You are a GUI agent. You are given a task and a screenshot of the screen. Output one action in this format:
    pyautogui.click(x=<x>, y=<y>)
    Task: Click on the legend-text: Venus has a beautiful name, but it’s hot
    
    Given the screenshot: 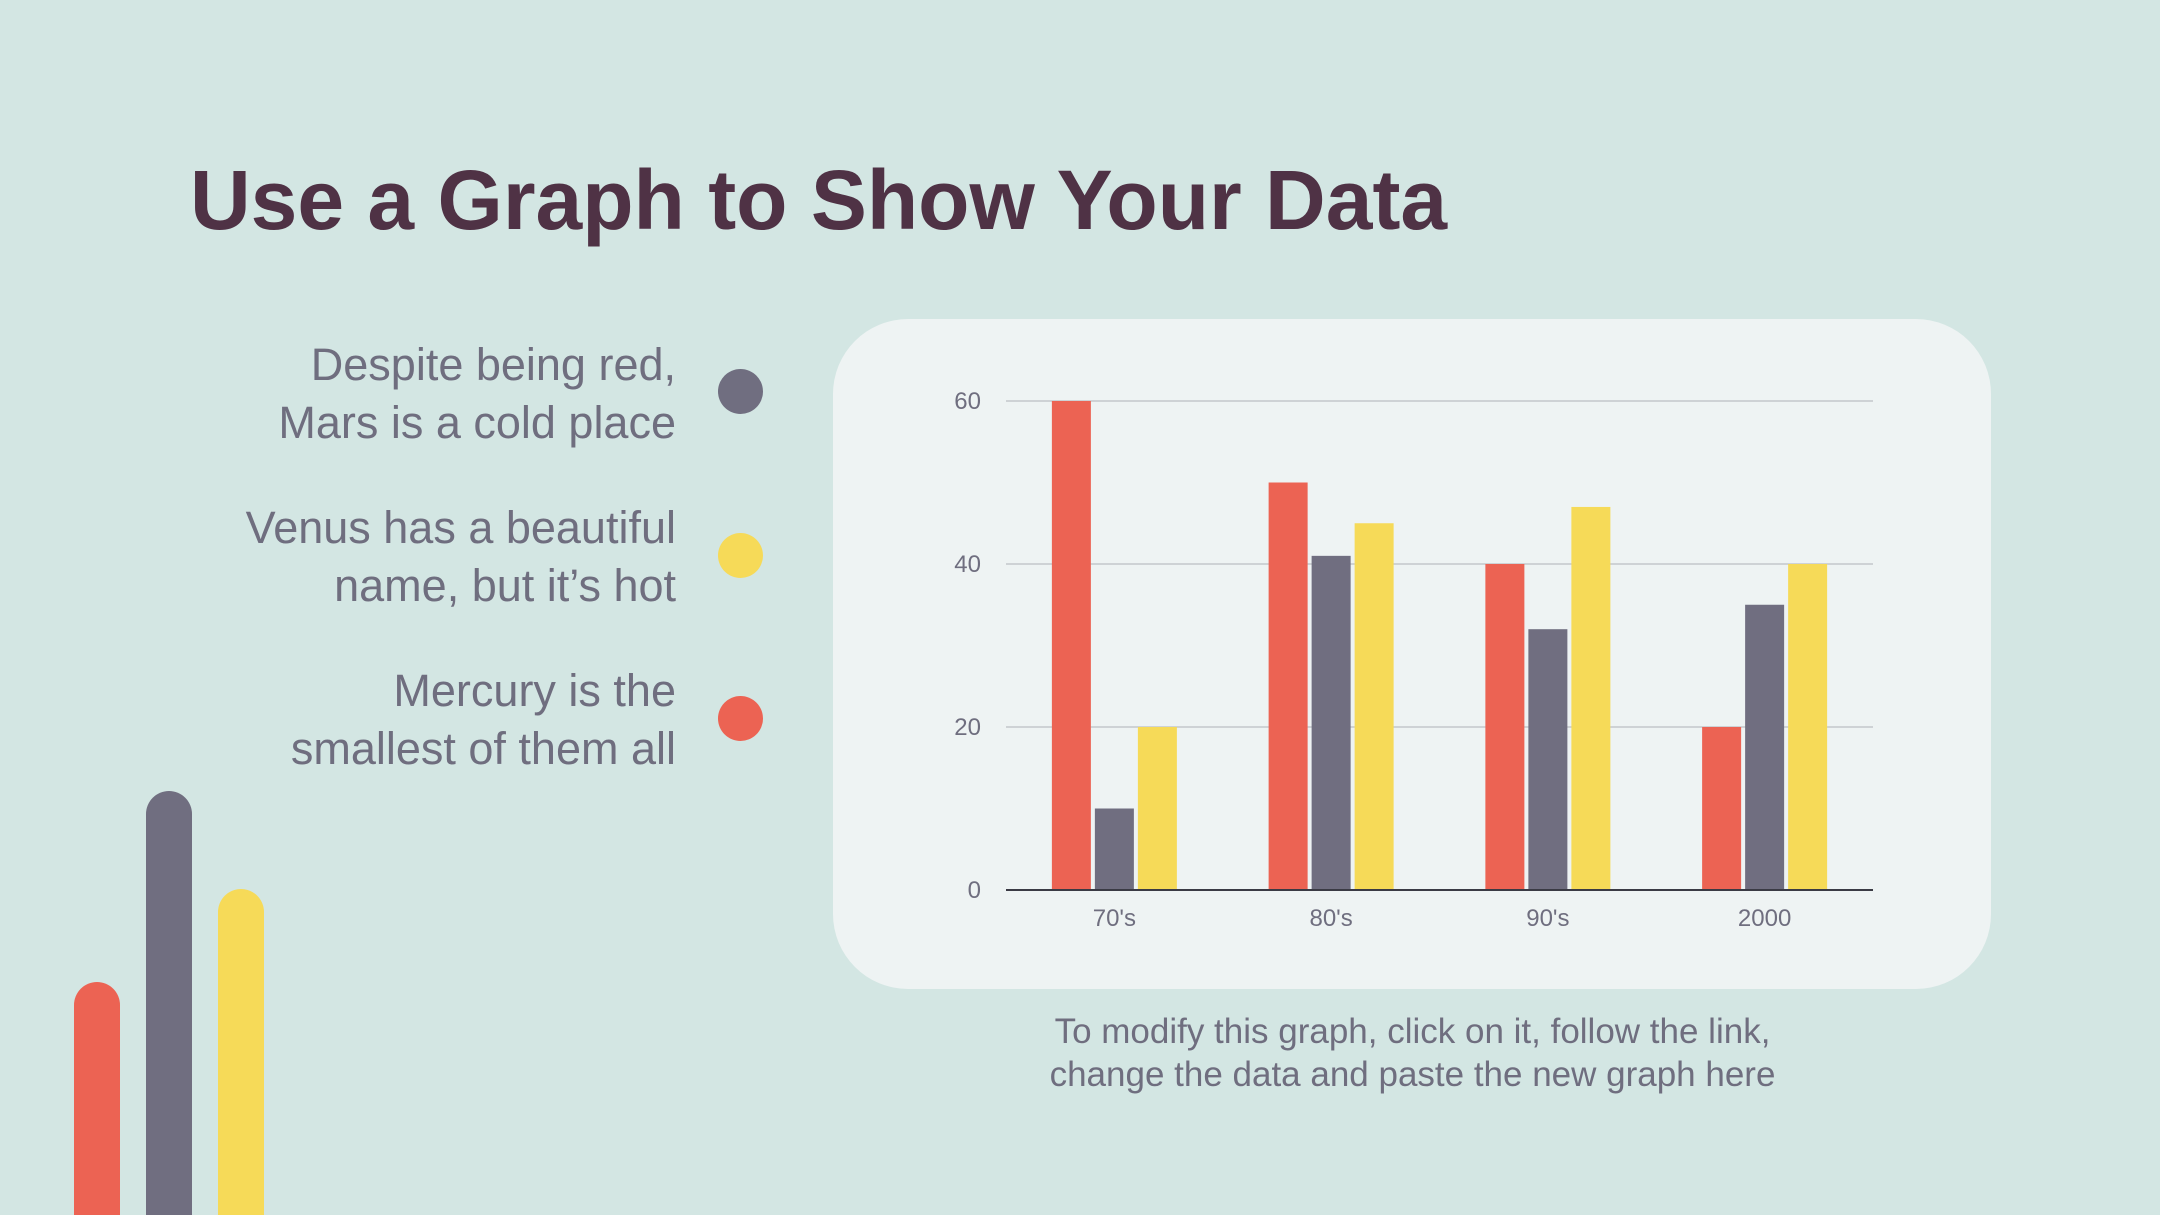 What is the action you would take?
    pyautogui.click(x=418, y=557)
    